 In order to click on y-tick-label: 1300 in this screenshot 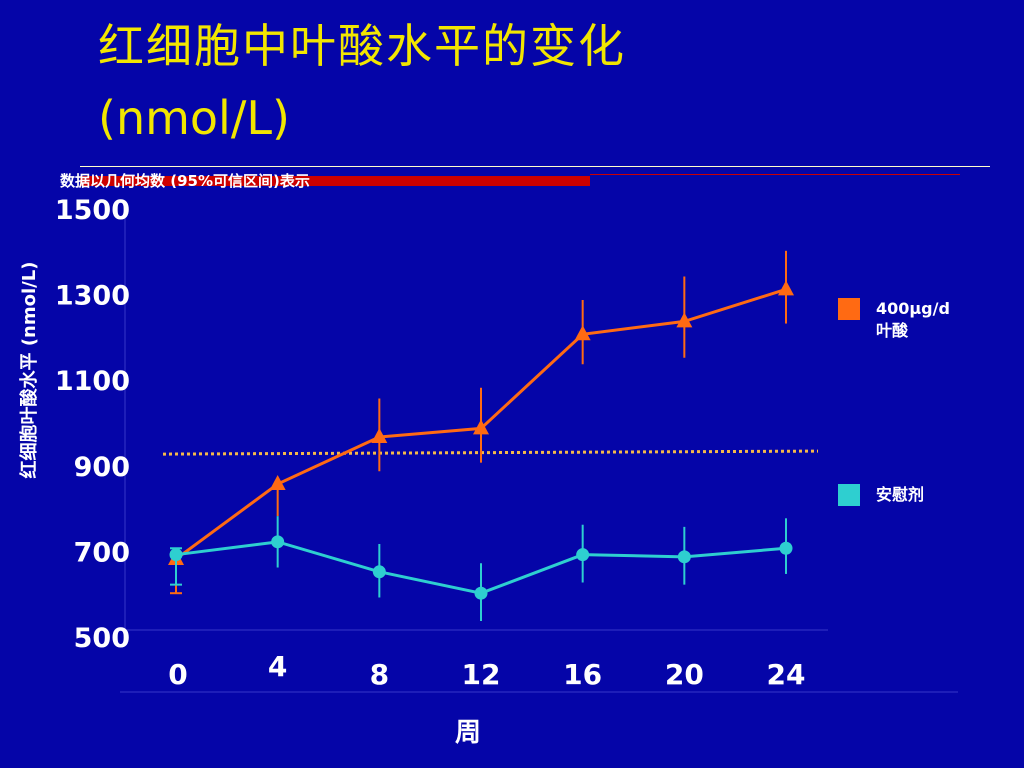, I will do `click(92, 296)`.